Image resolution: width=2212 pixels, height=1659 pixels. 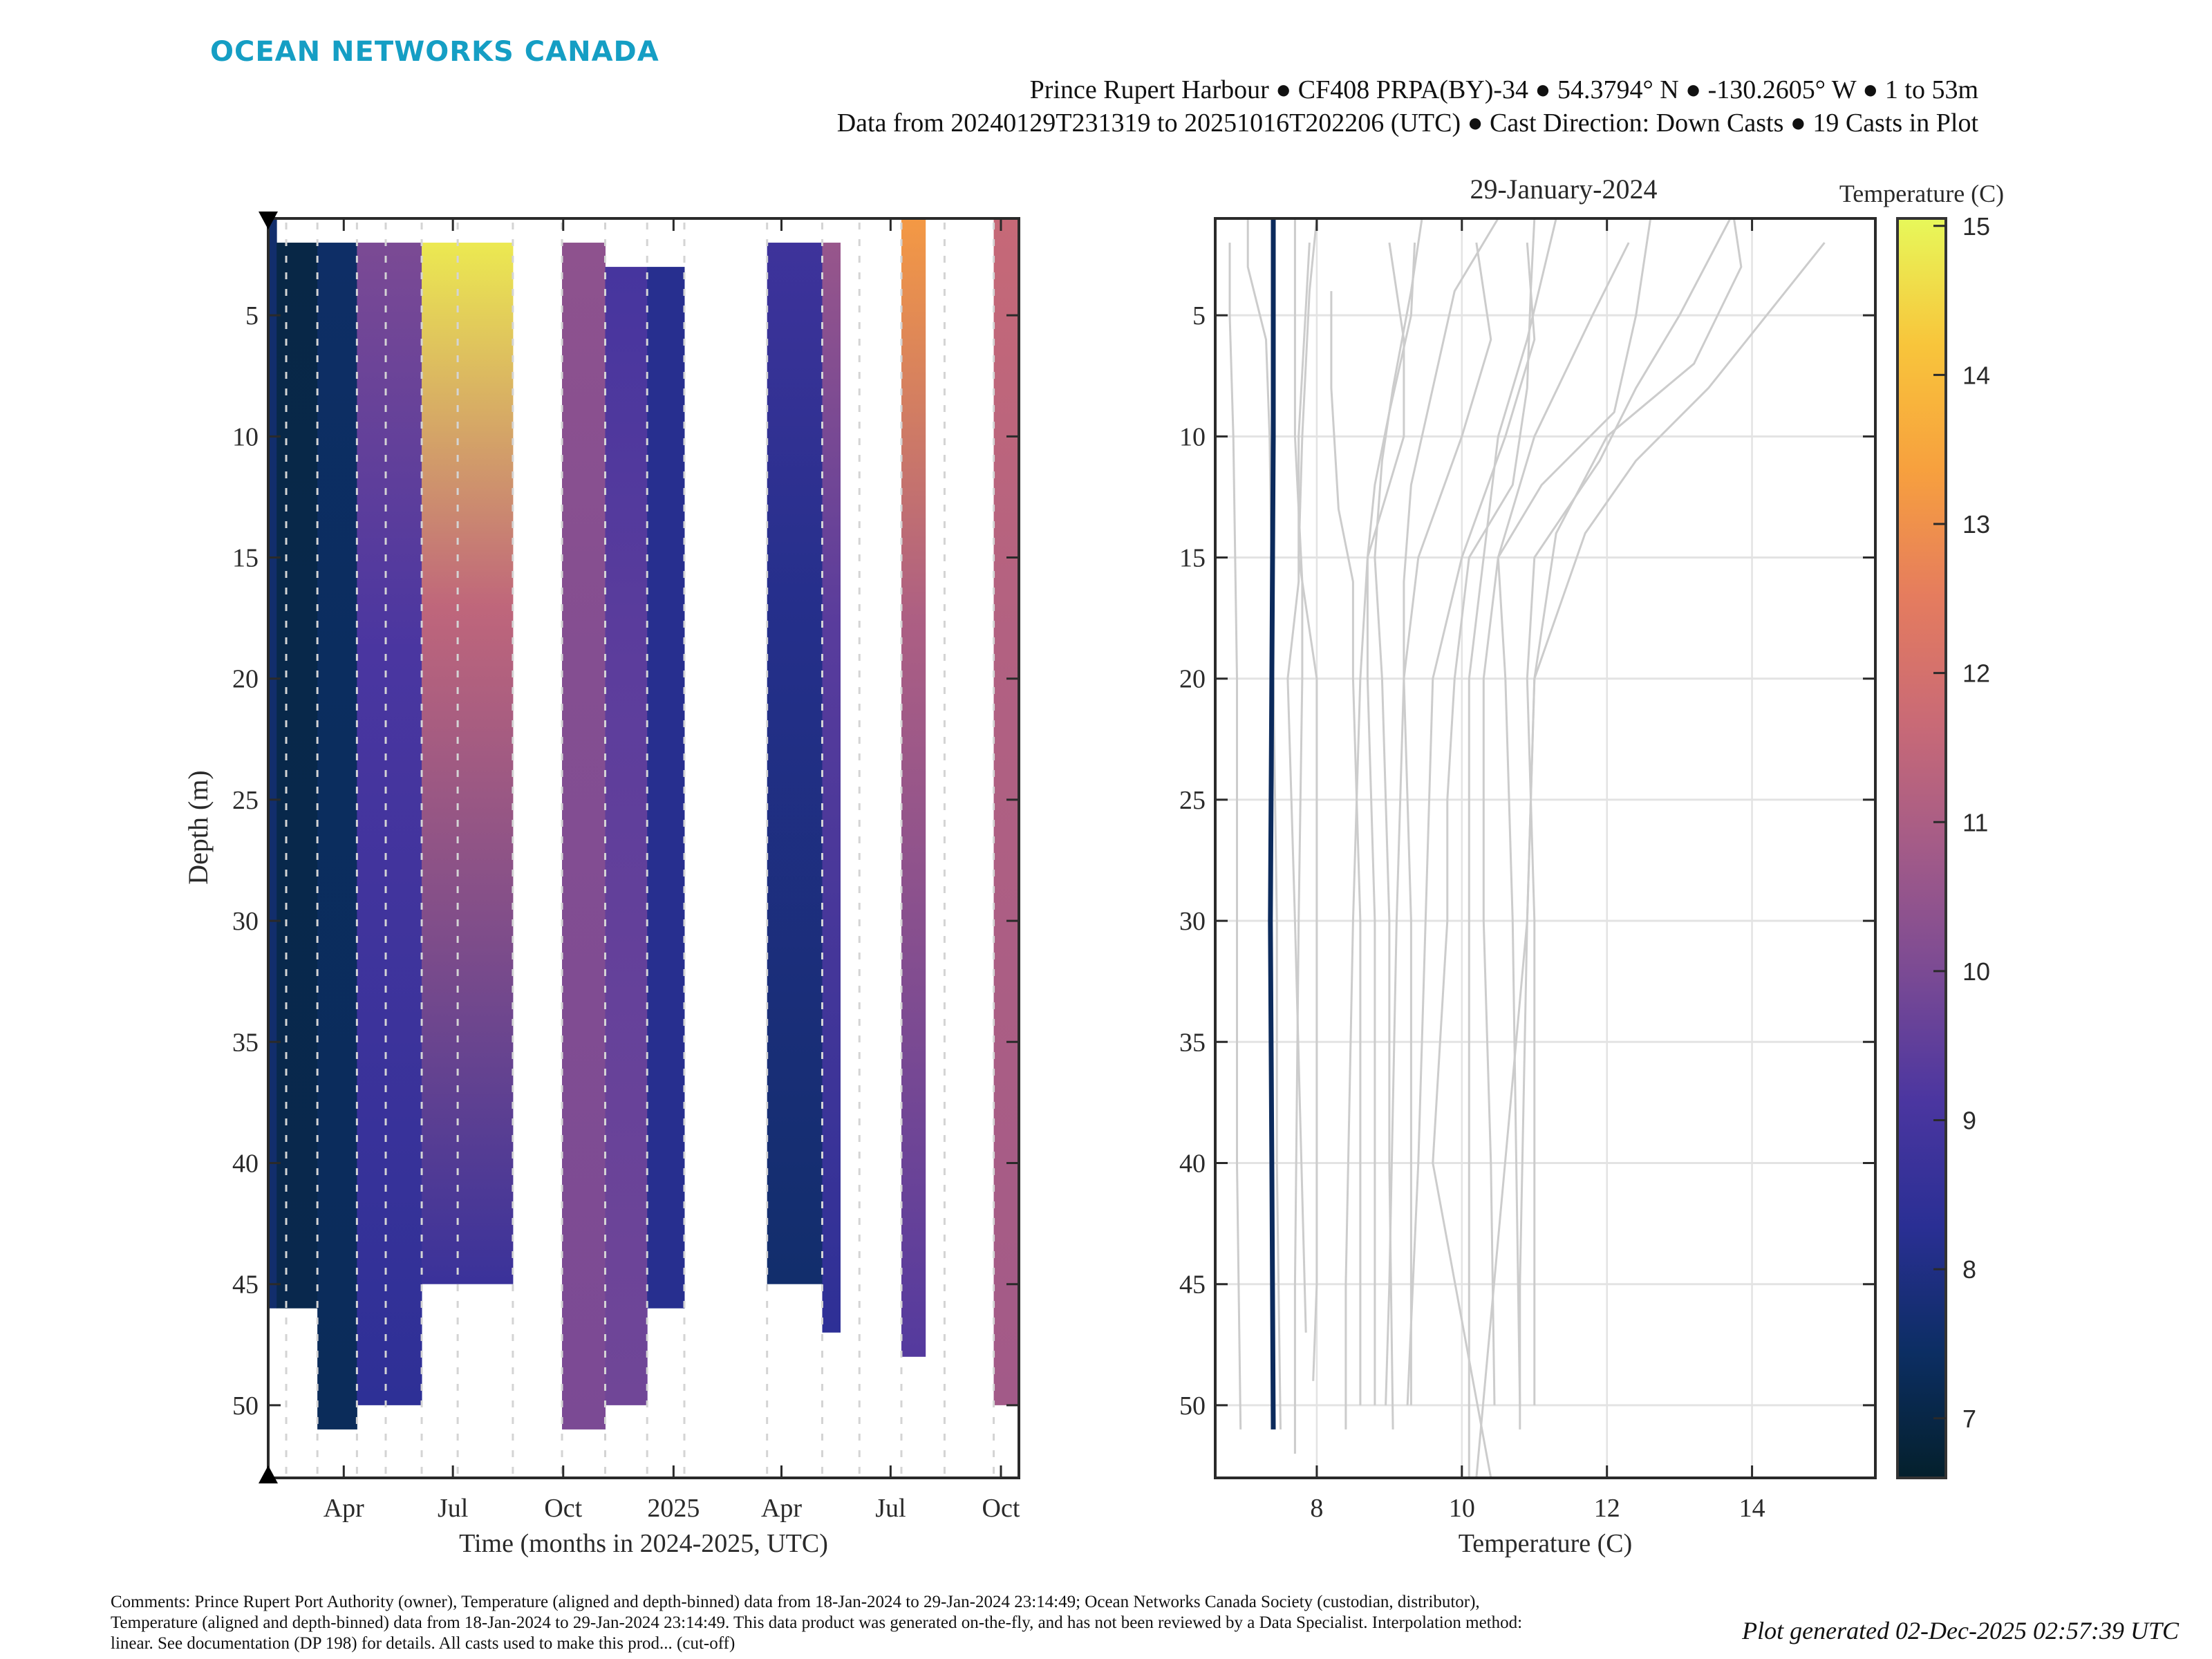 I want to click on temperature-colorbar: 7 8 9 10 11 12 13 14 15 Temperature (C), so click(x=1921, y=829).